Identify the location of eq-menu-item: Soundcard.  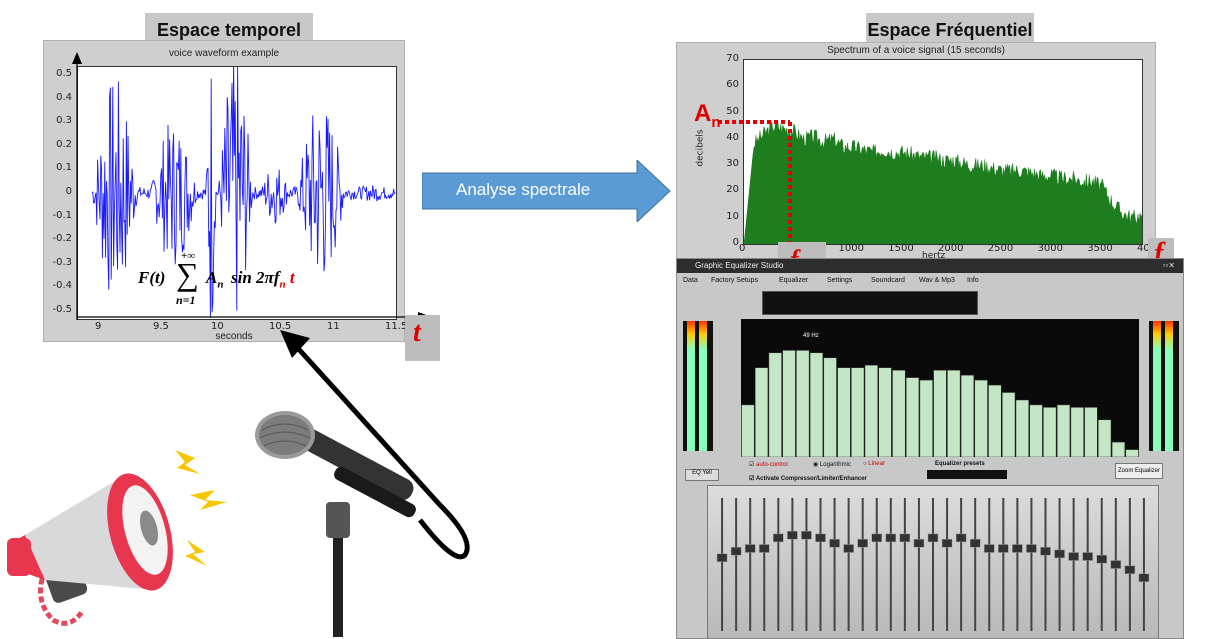
(888, 280).